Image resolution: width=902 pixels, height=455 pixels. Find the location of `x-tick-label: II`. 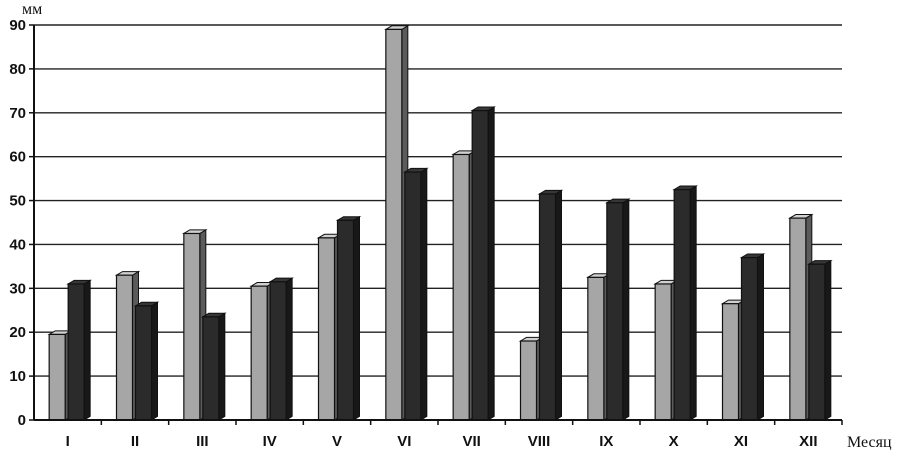

x-tick-label: II is located at coordinates (135, 441).